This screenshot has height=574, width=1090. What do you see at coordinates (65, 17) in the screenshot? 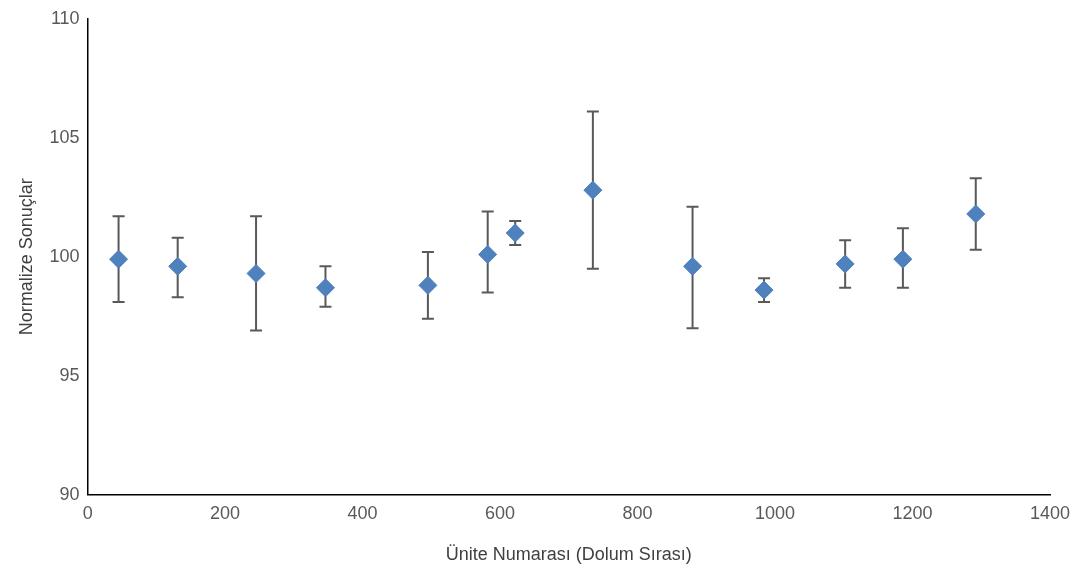
I see `y-tick-label: 110` at bounding box center [65, 17].